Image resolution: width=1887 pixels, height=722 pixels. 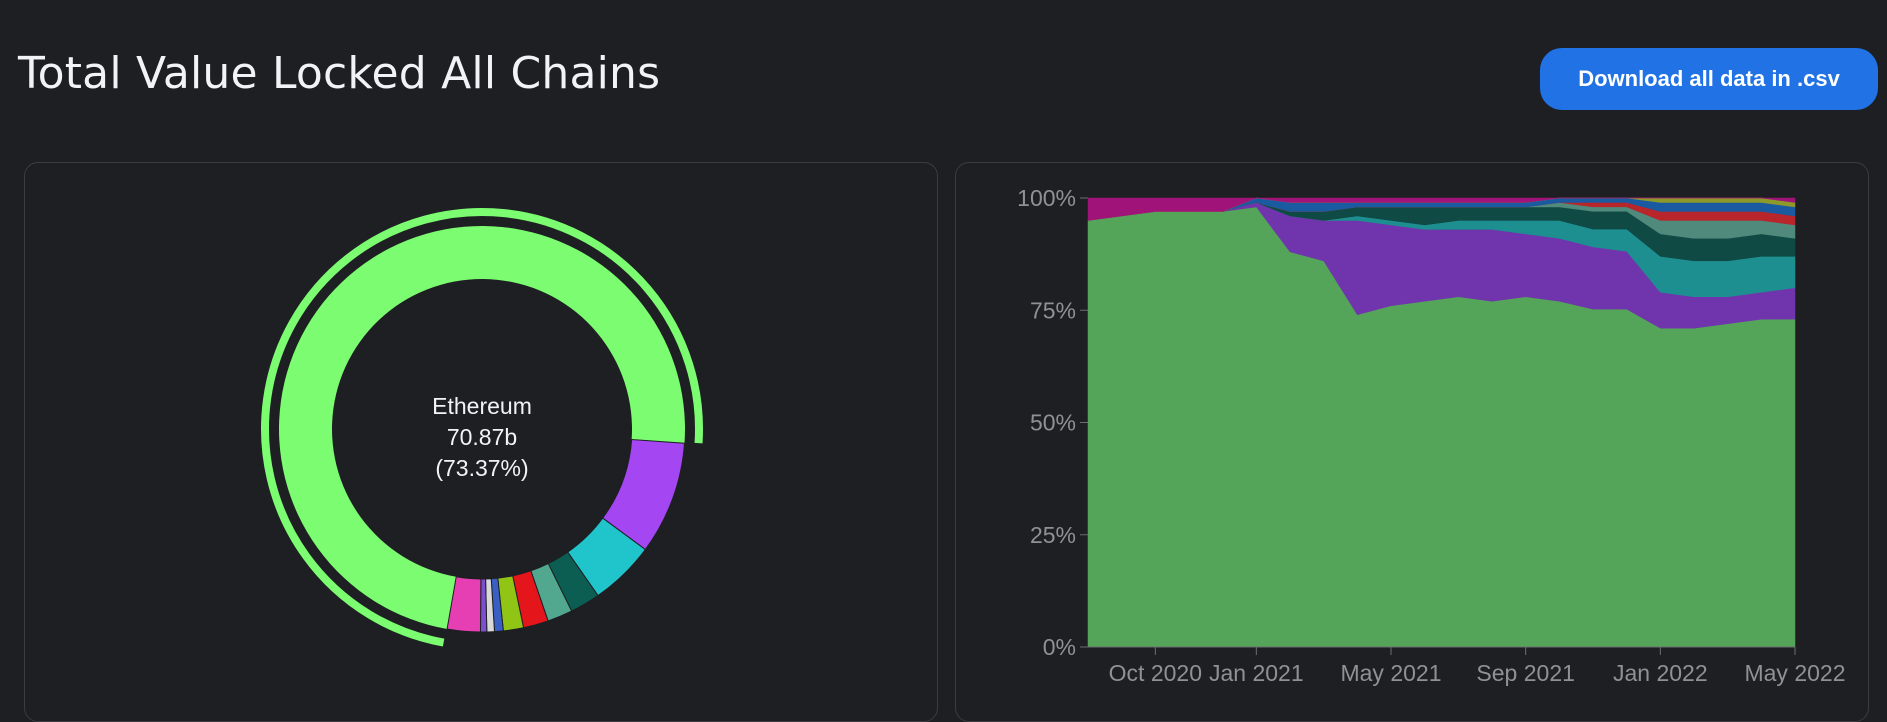 What do you see at coordinates (1059, 647) in the screenshot?
I see `y-tick-label: 0%` at bounding box center [1059, 647].